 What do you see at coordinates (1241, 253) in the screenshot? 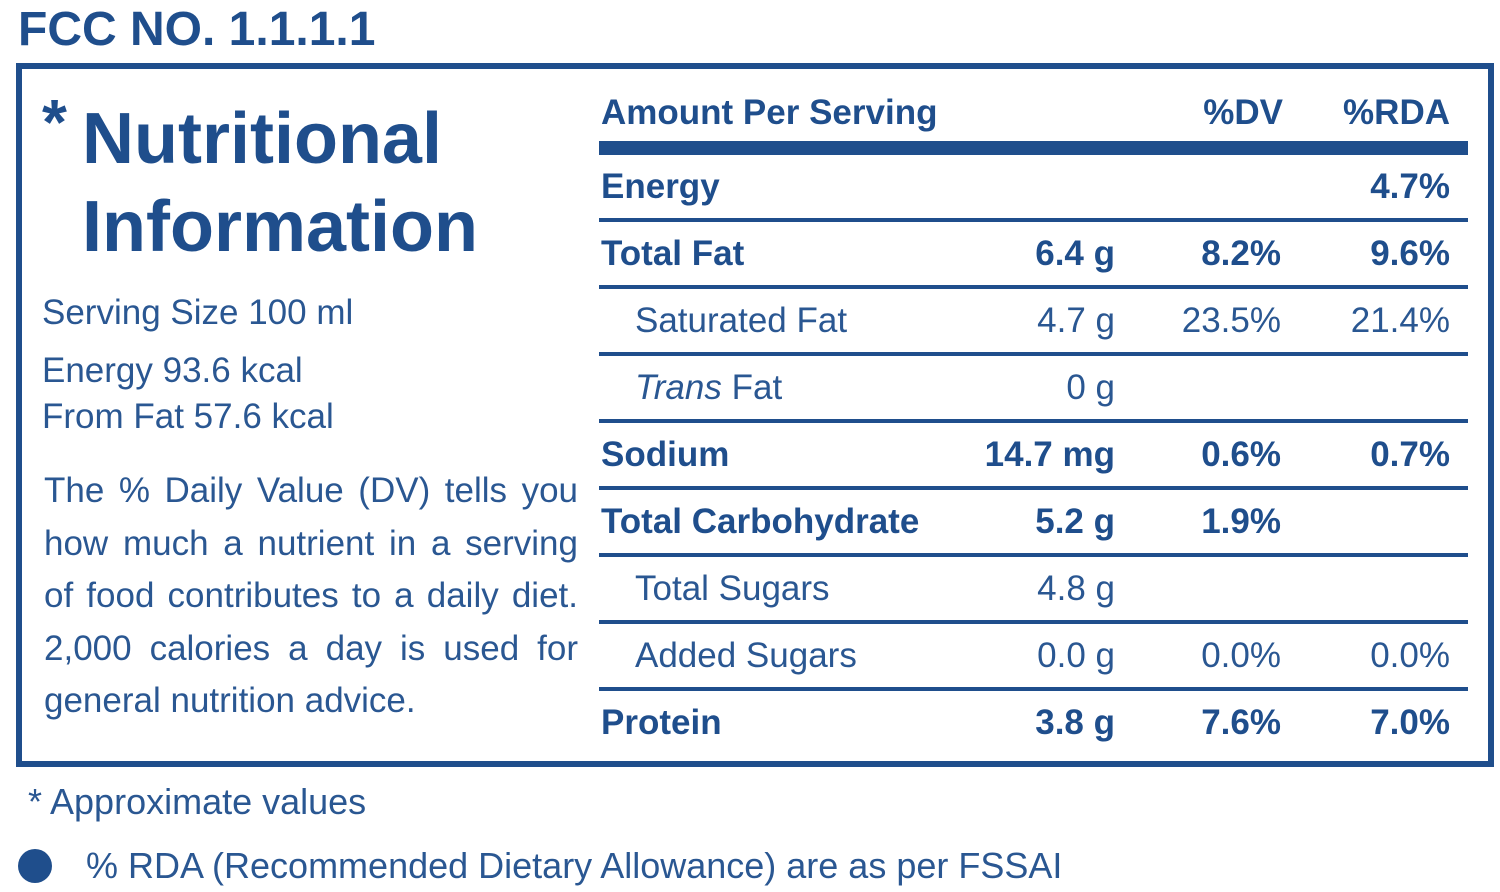
I see `row-dv: 8.2%` at bounding box center [1241, 253].